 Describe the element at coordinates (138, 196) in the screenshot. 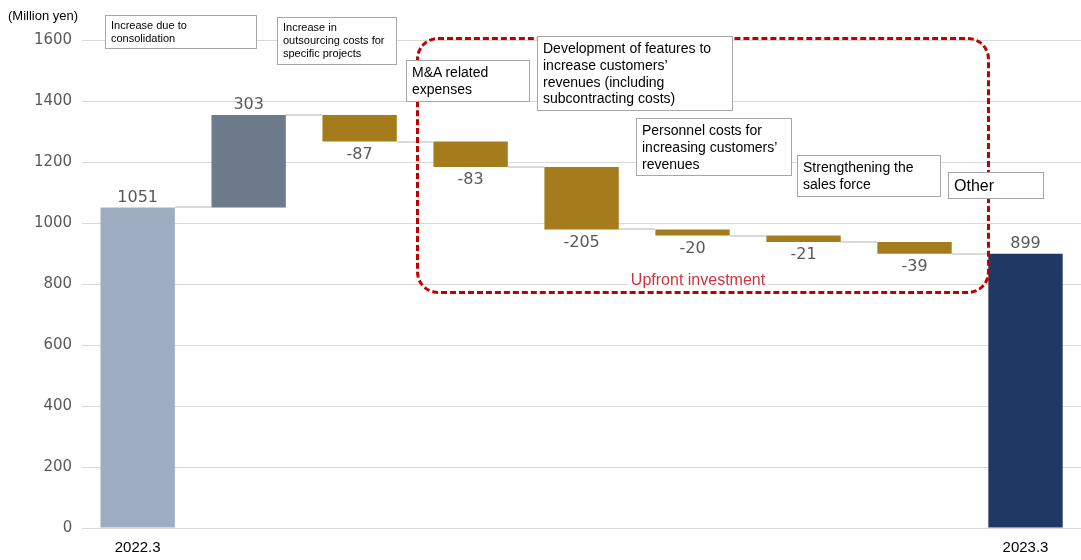

I see `data-label: 1051` at that location.